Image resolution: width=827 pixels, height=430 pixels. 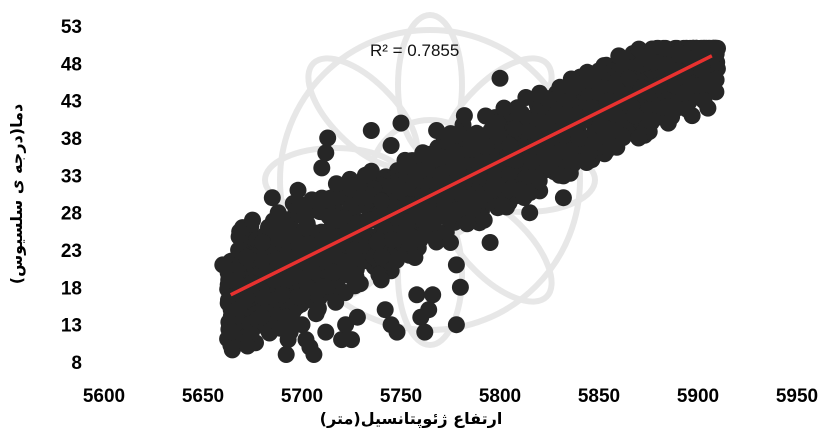 I want to click on y-tick-label: 43, so click(x=71, y=102).